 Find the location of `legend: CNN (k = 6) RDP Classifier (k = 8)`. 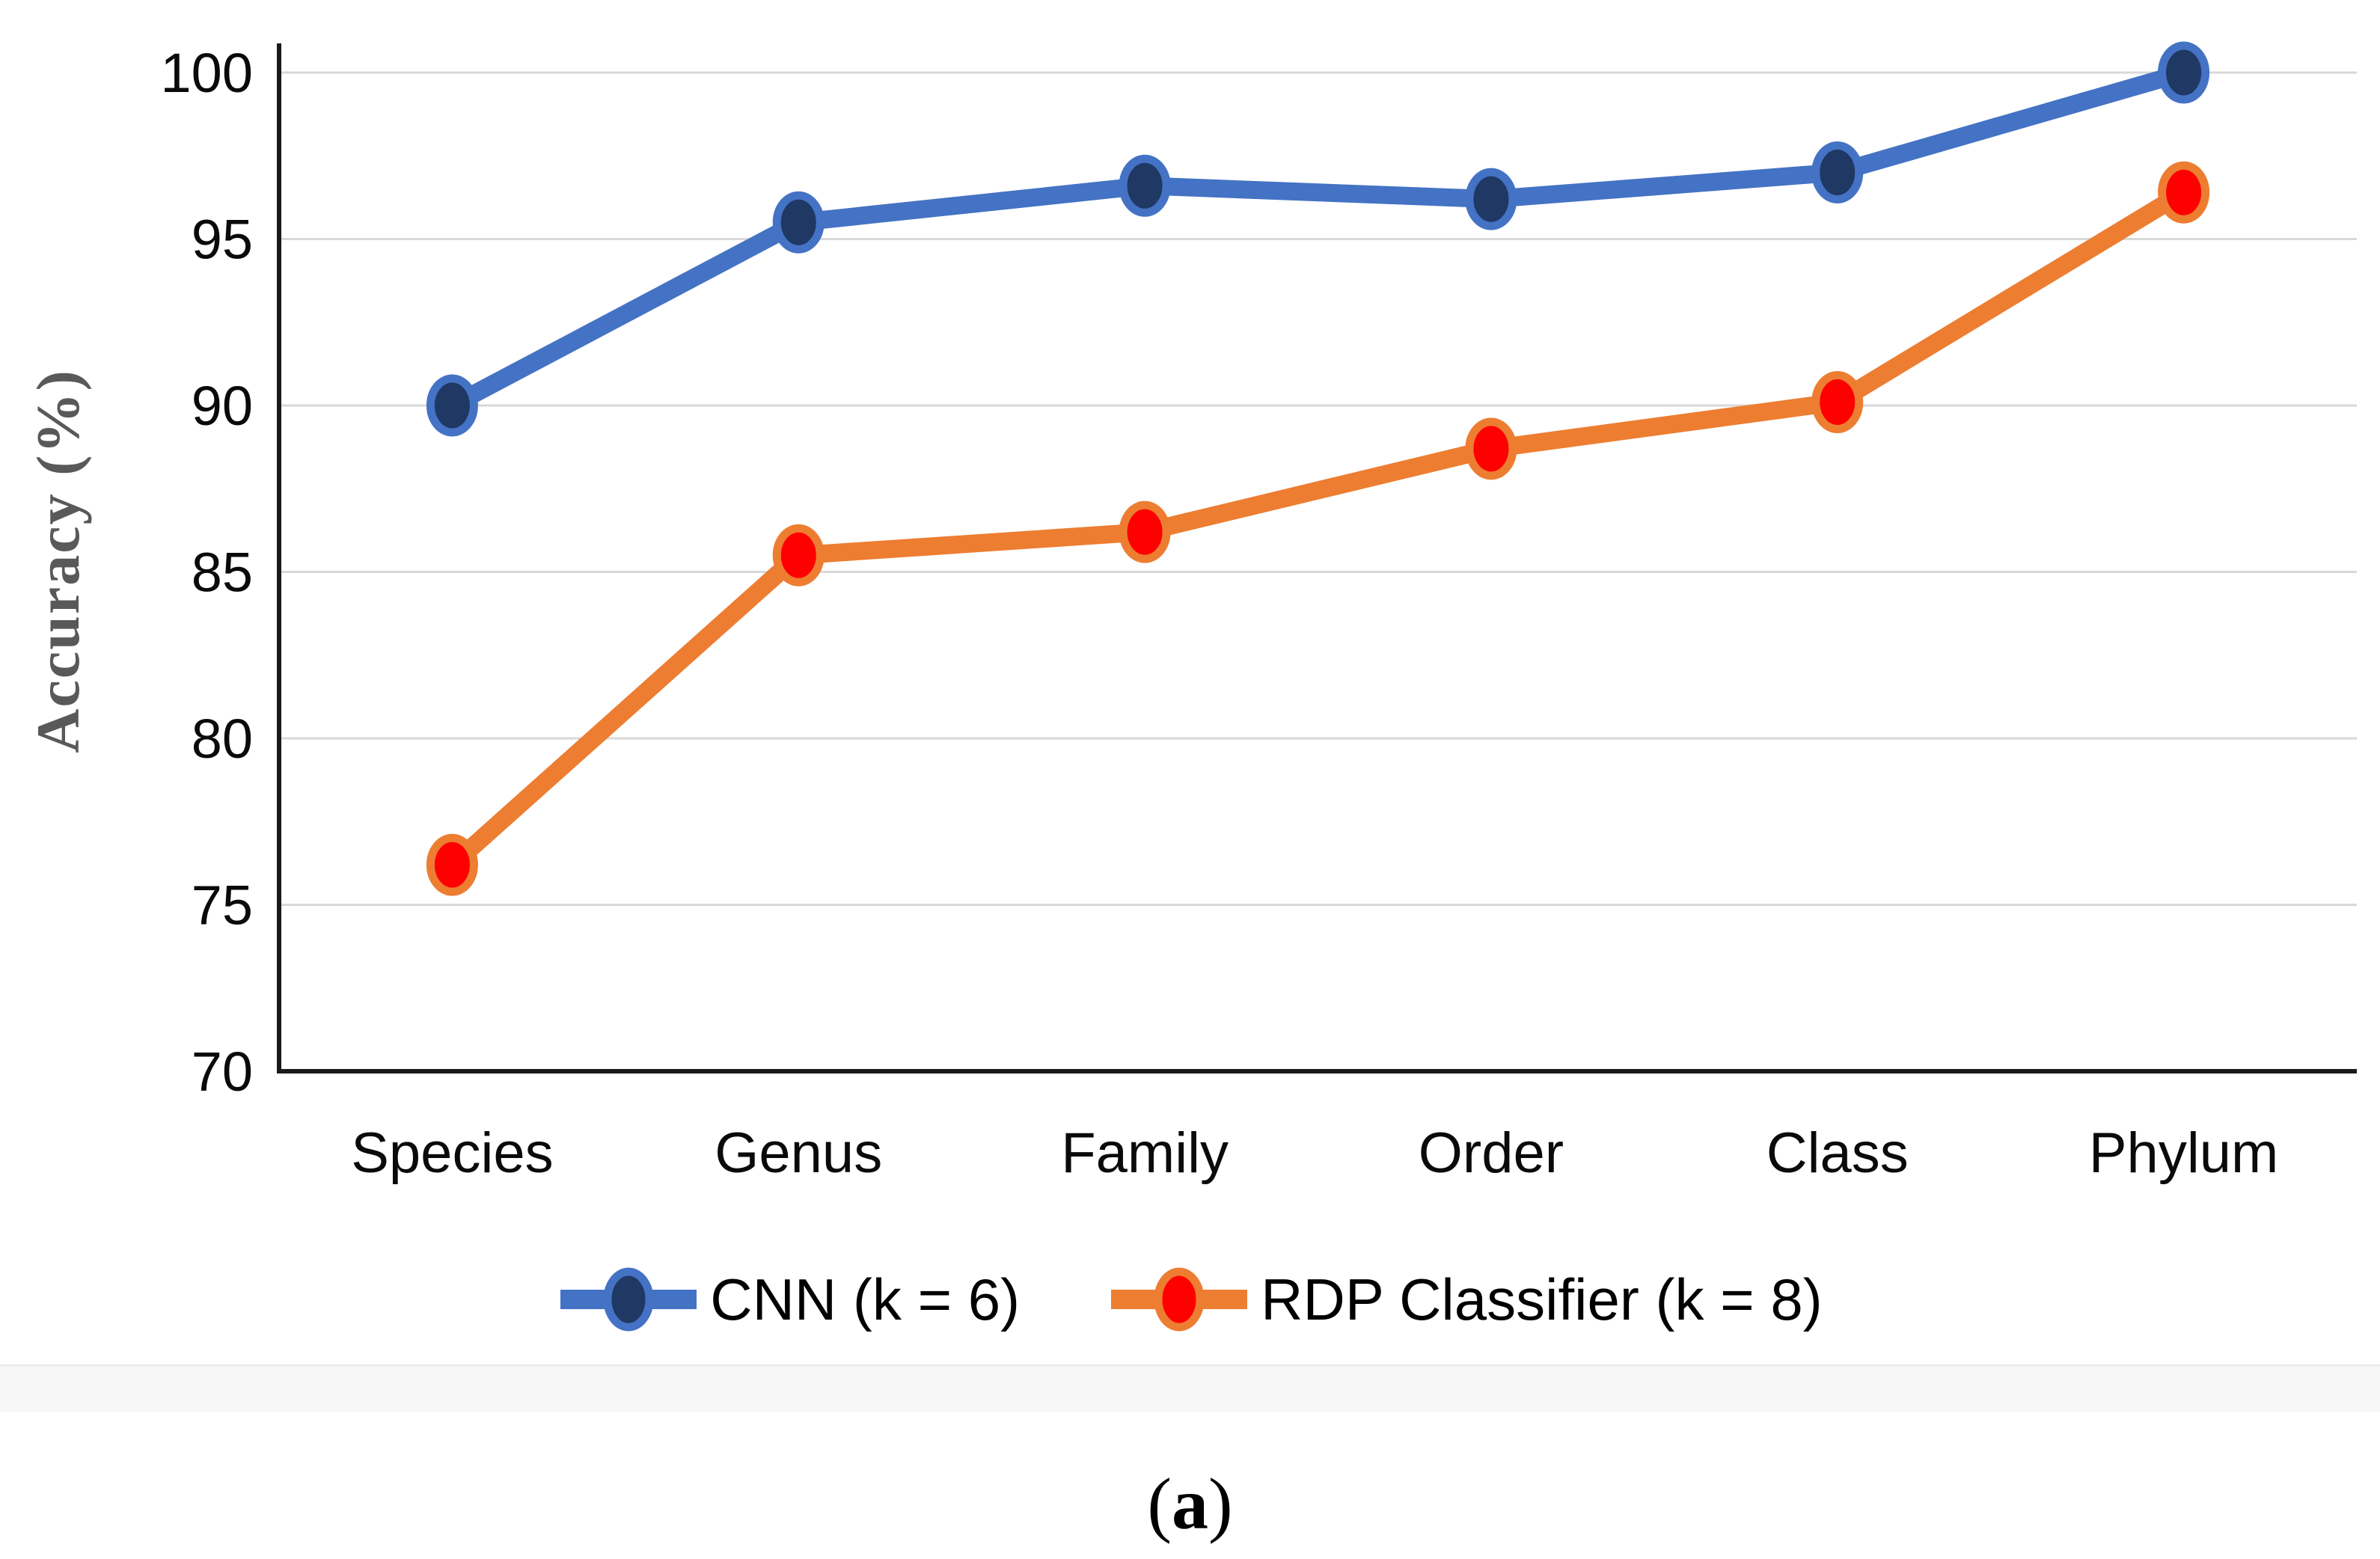

legend: CNN (k = 6) RDP Classifier (k = 8) is located at coordinates (1190, 1299).